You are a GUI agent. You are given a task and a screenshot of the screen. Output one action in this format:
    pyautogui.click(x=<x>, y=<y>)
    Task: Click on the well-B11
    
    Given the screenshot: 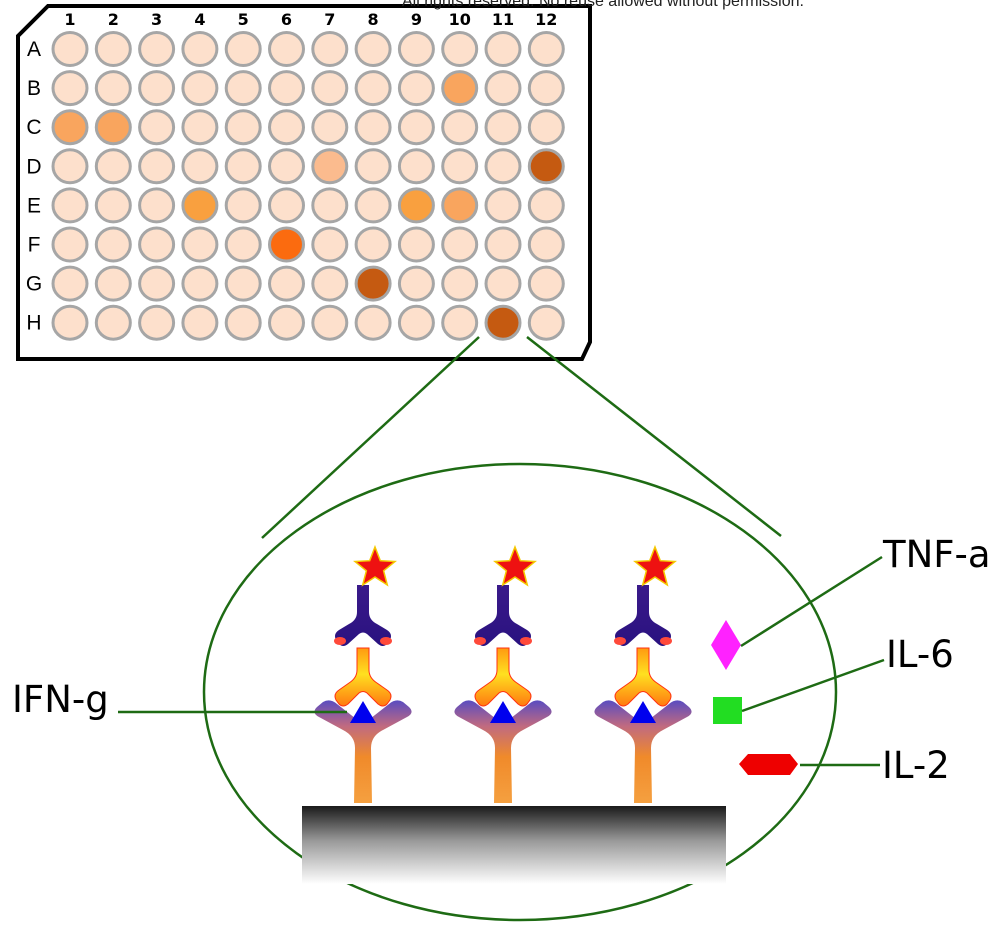 What is the action you would take?
    pyautogui.click(x=503, y=88)
    